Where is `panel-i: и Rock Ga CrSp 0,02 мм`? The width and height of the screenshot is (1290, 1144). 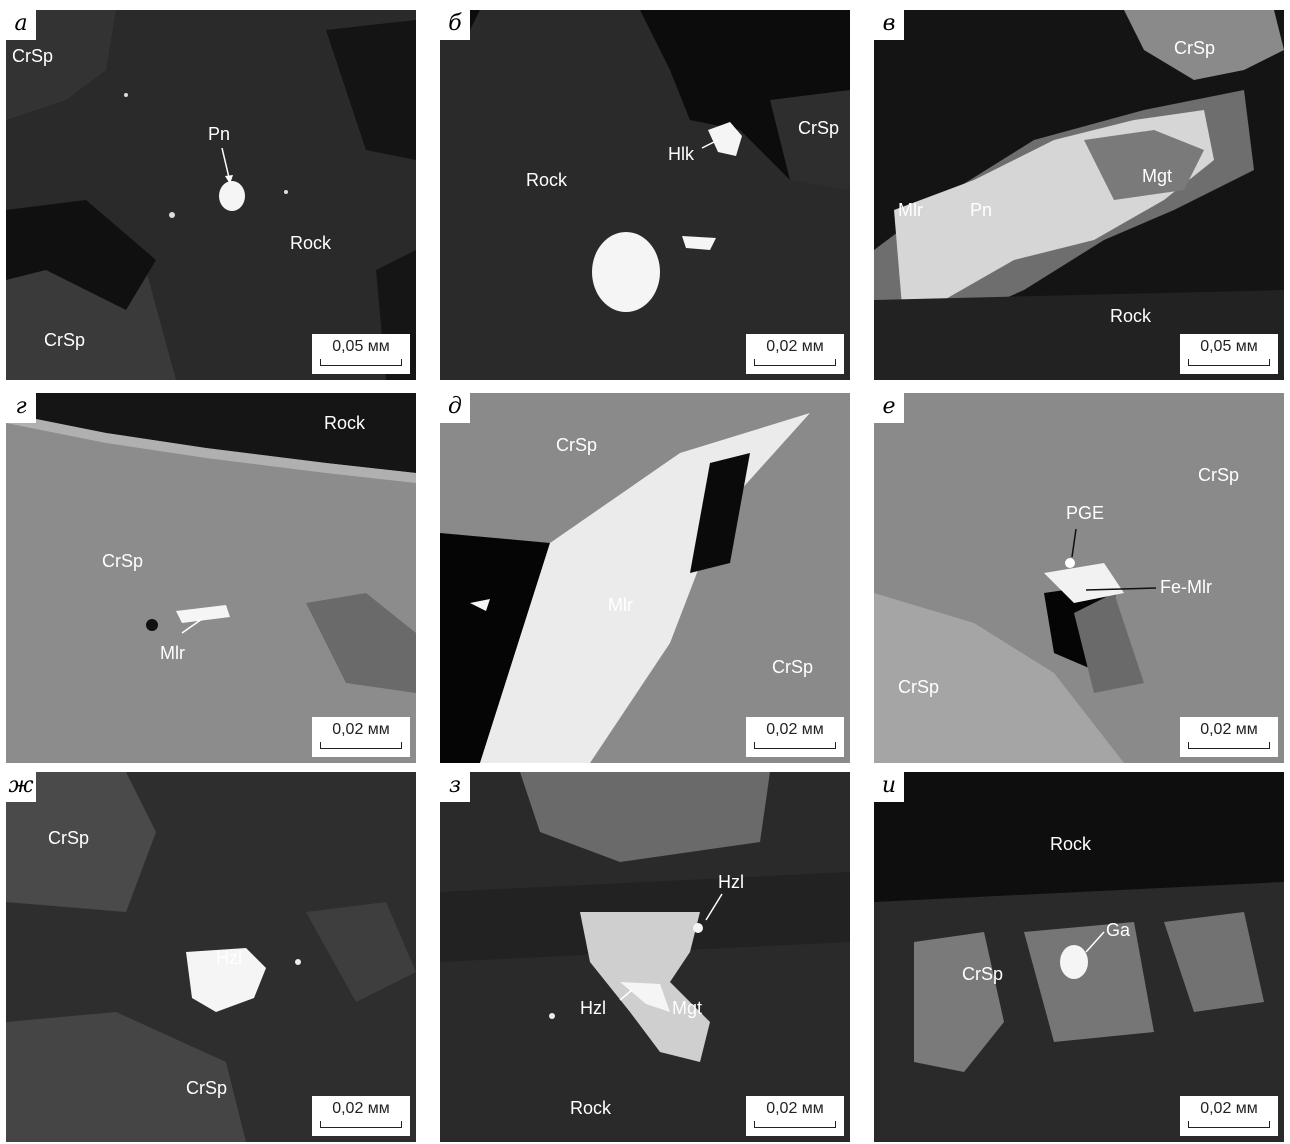
panel-i: и Rock Ga CrSp 0,02 мм is located at coordinates (1079, 957).